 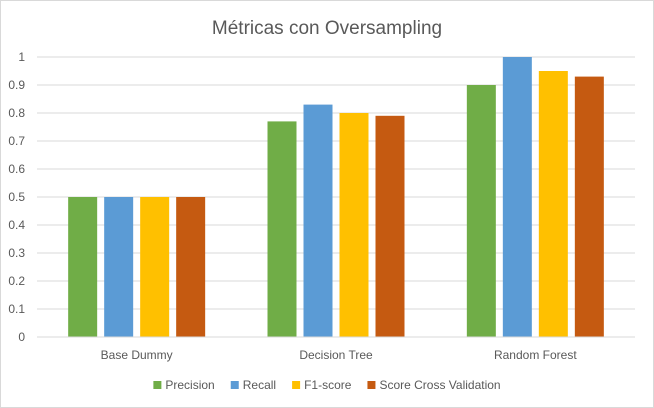 I want to click on y-tick-label: 0.1, so click(x=16, y=309).